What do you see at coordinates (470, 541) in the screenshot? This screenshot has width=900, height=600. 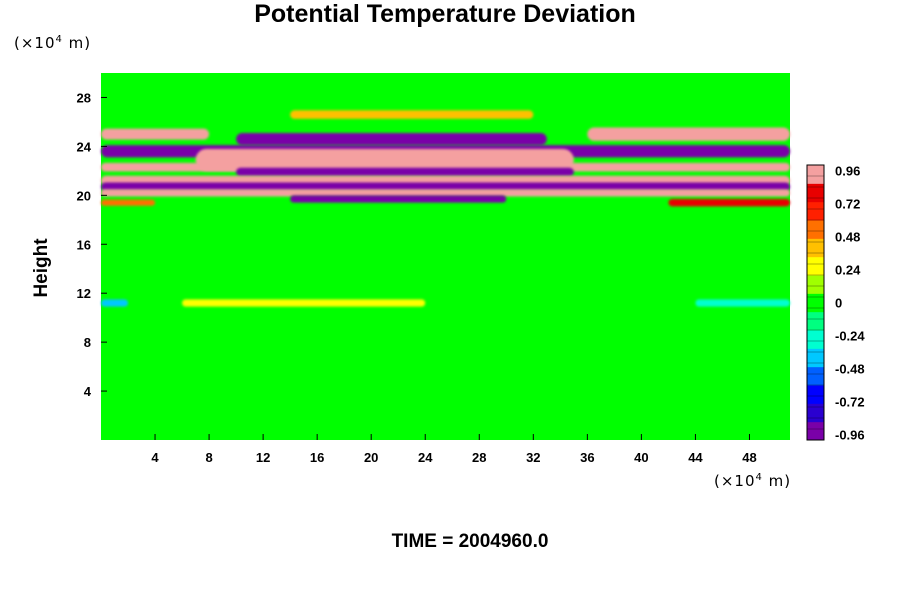 I see `time-label: TIME = 2004960.0` at bounding box center [470, 541].